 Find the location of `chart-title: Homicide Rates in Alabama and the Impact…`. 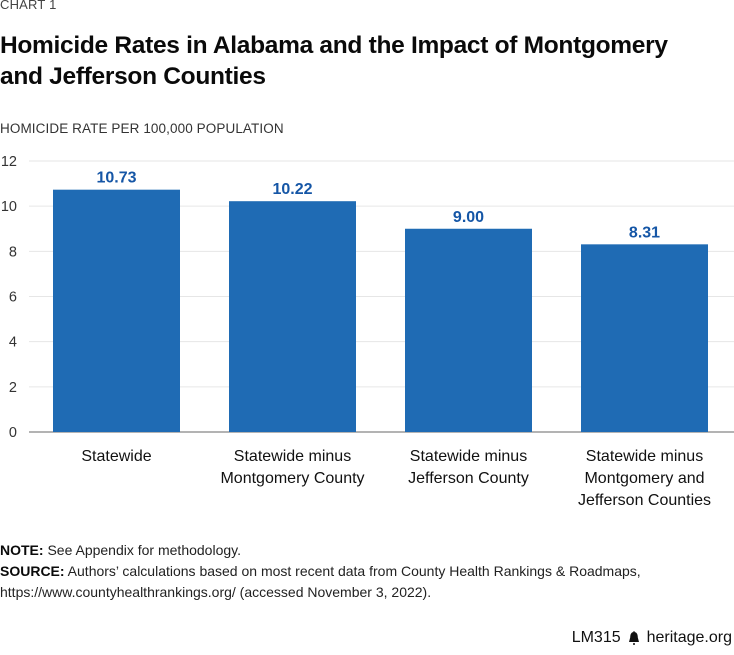

chart-title: Homicide Rates in Alabama and the Impact… is located at coordinates (334, 61).